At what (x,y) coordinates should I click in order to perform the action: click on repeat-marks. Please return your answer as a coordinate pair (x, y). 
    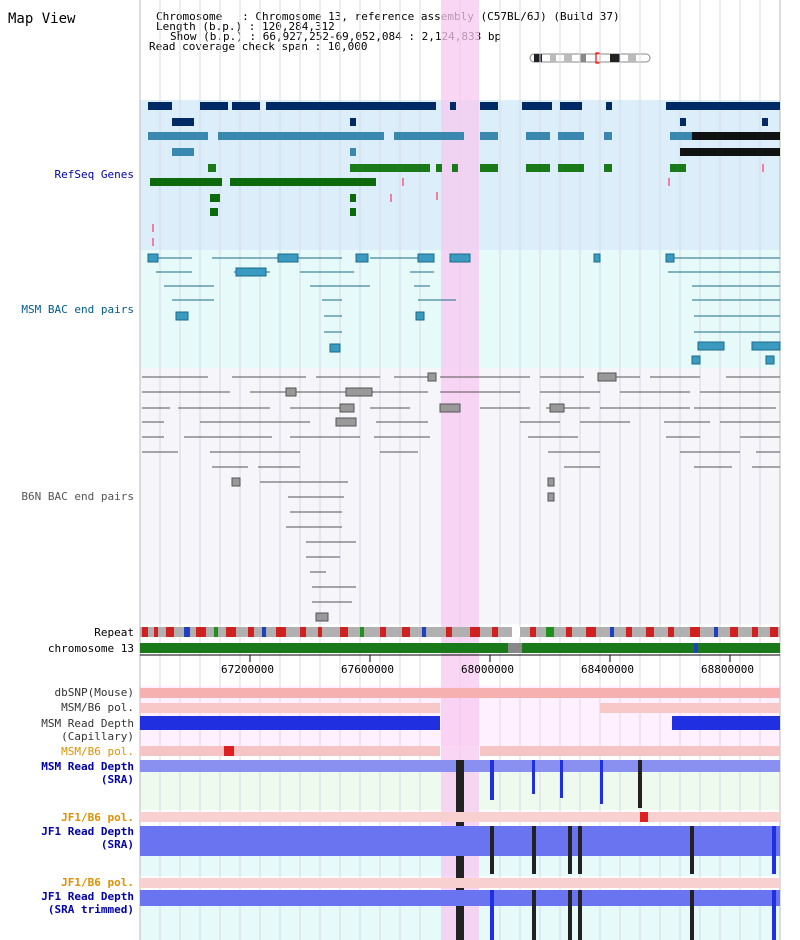
    Looking at the image, I should click on (460, 632).